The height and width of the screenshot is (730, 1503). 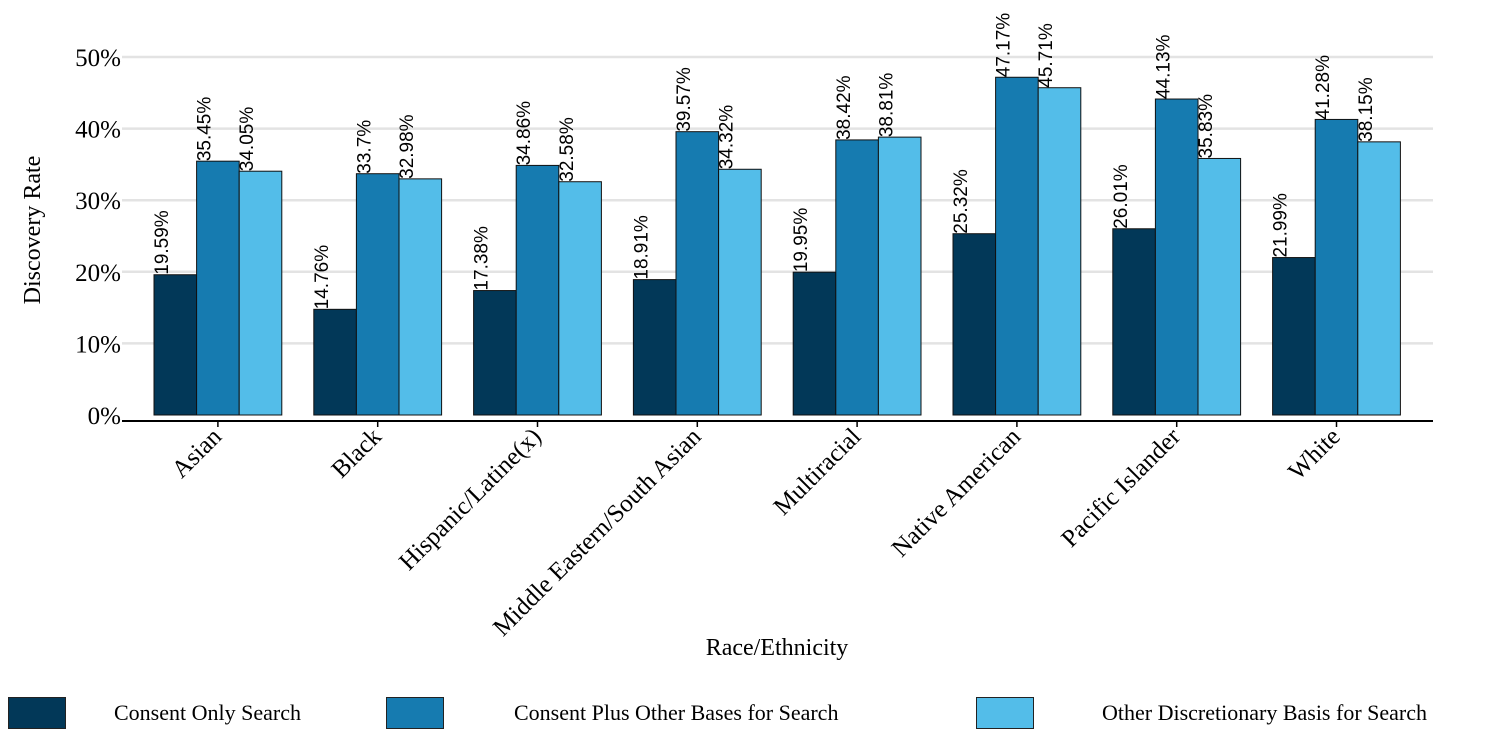 I want to click on data-label: 14.76%, so click(x=322, y=277).